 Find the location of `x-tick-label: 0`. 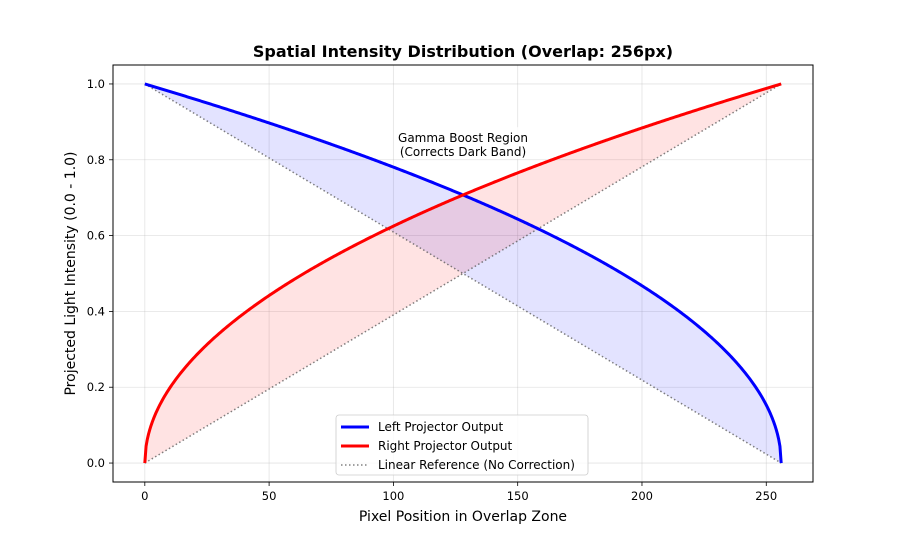

x-tick-label: 0 is located at coordinates (144, 496).